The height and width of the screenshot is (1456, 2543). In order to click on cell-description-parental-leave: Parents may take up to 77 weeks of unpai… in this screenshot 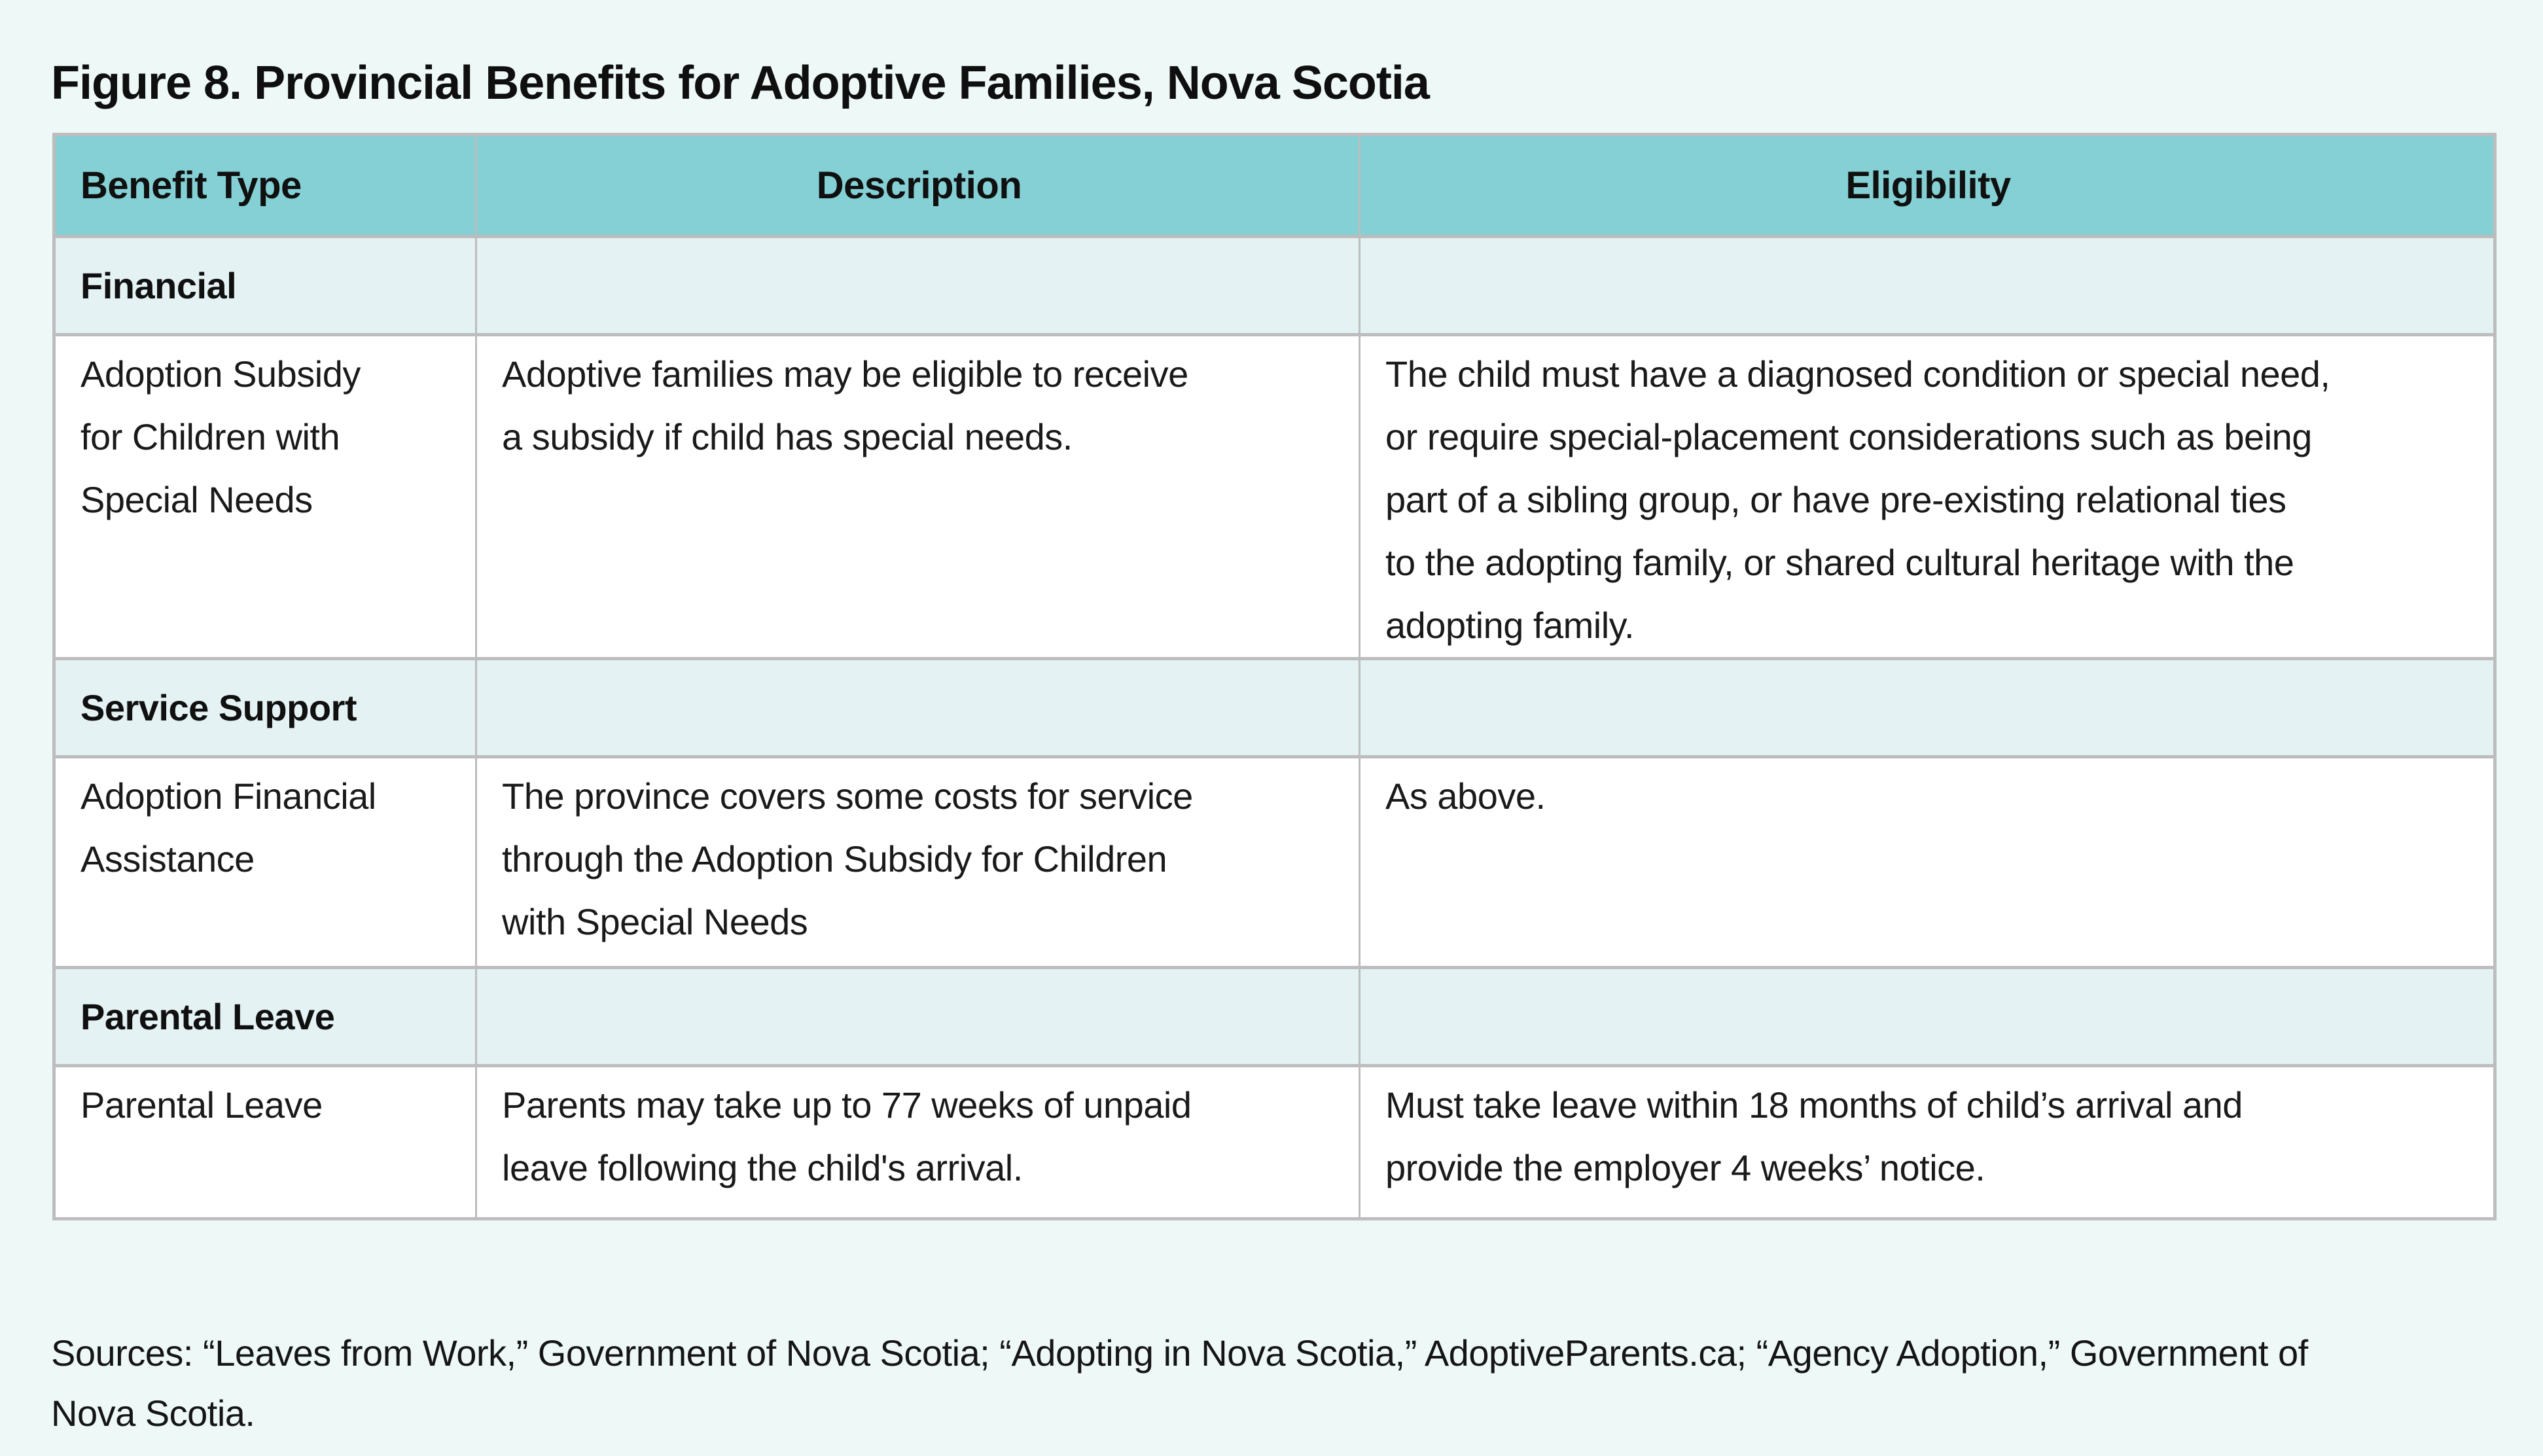, I will do `click(918, 1142)`.